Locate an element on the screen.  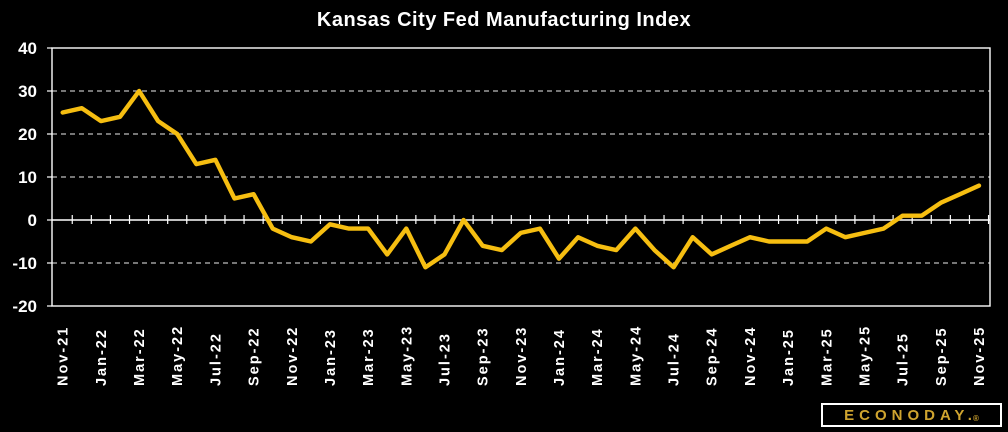
econoday-logo-text: ECONODAY. is located at coordinates (910, 415).